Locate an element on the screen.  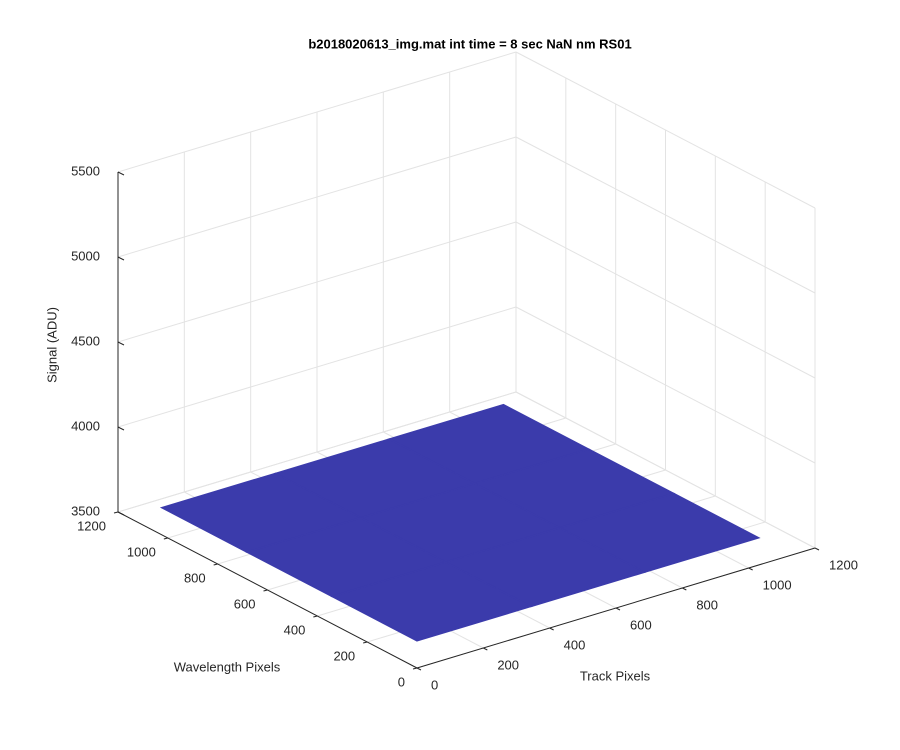
z-tick-label: 3500 is located at coordinates (85, 510).